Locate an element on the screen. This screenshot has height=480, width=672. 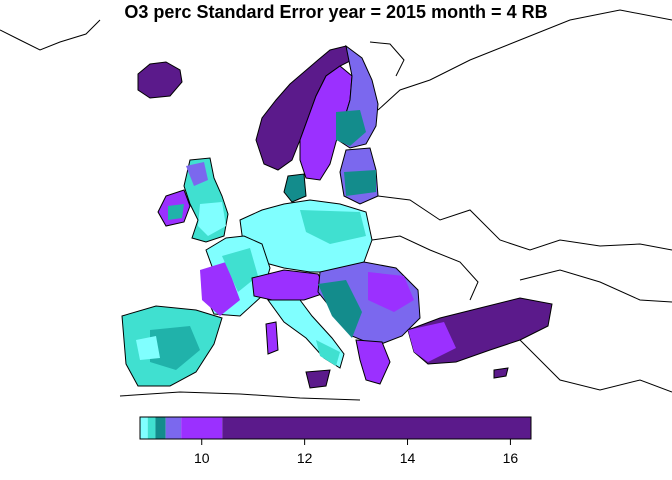
iceland-region is located at coordinates (160, 80).